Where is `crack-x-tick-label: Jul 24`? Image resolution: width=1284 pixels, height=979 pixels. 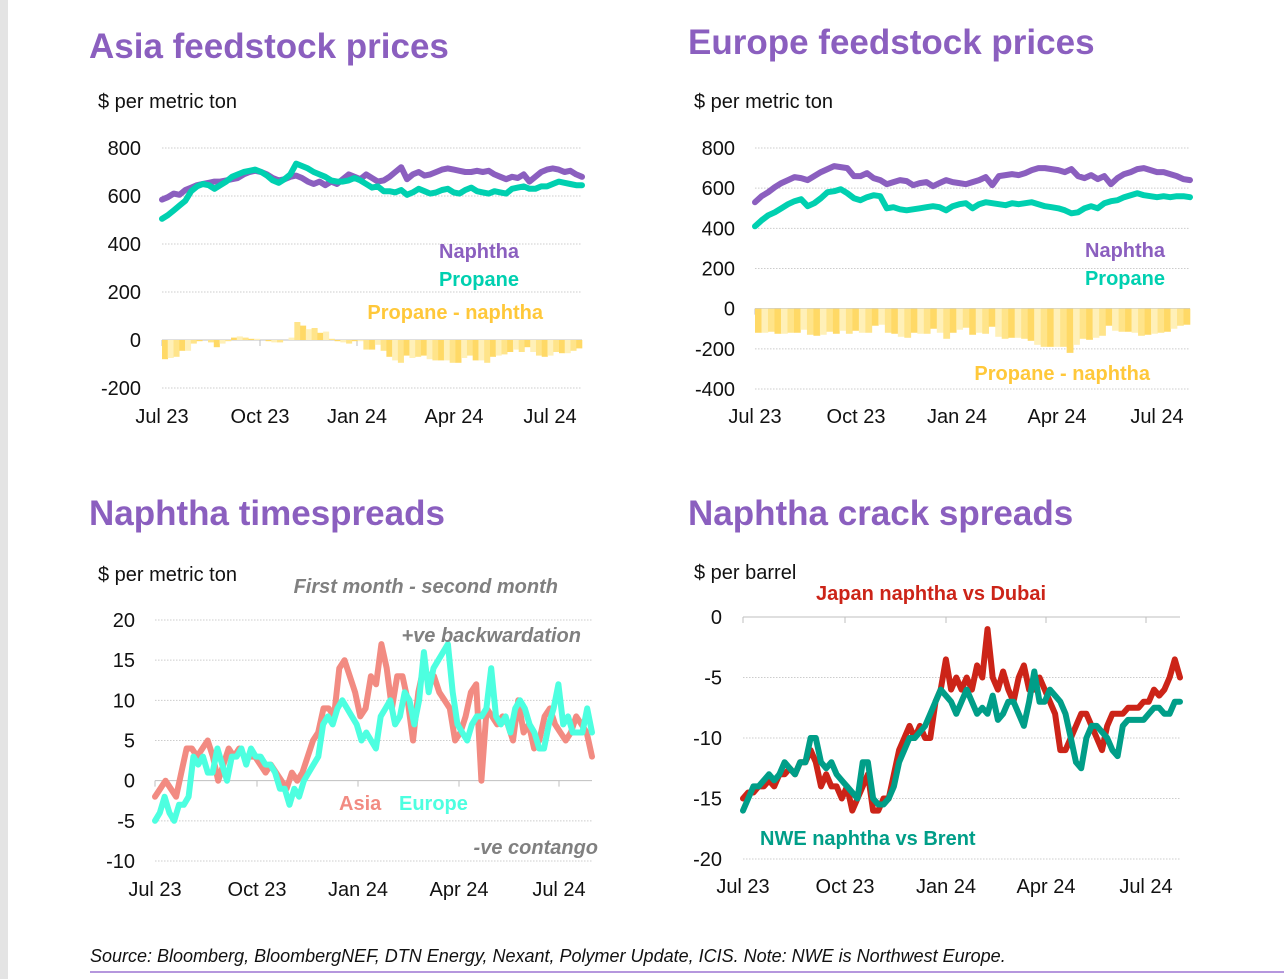
crack-x-tick-label: Jul 24 is located at coordinates (1145, 887).